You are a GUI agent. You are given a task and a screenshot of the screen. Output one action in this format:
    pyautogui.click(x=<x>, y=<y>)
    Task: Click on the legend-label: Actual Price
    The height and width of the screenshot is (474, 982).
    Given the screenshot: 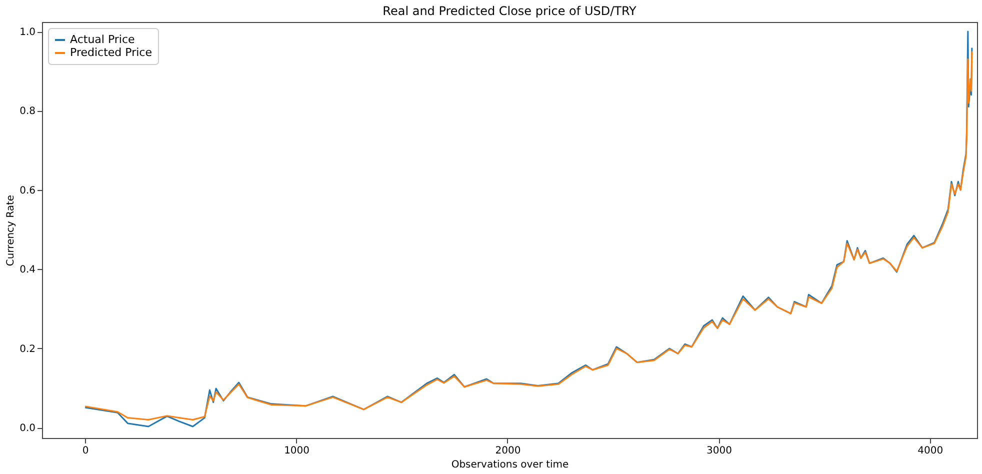 What is the action you would take?
    pyautogui.click(x=103, y=39)
    